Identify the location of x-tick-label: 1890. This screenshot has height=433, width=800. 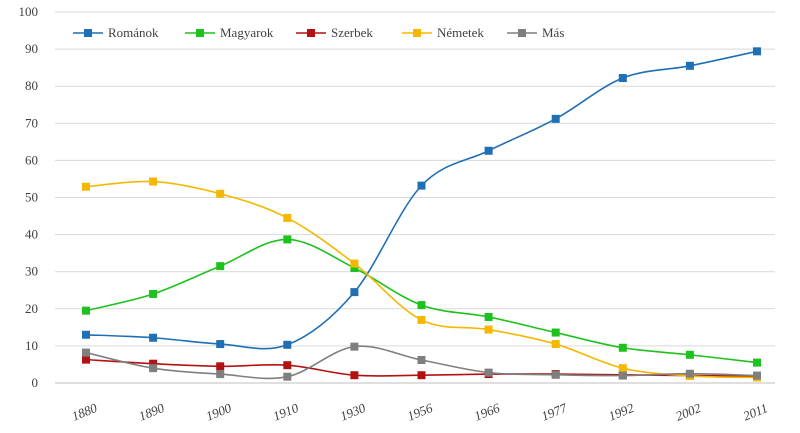
(152, 412).